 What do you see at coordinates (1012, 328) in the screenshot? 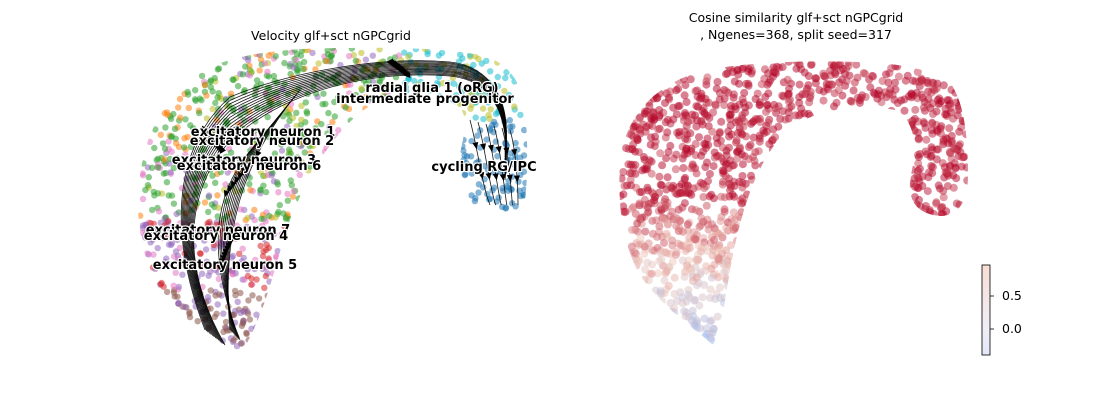
I see `colorbar-tick-label: 0.0` at bounding box center [1012, 328].